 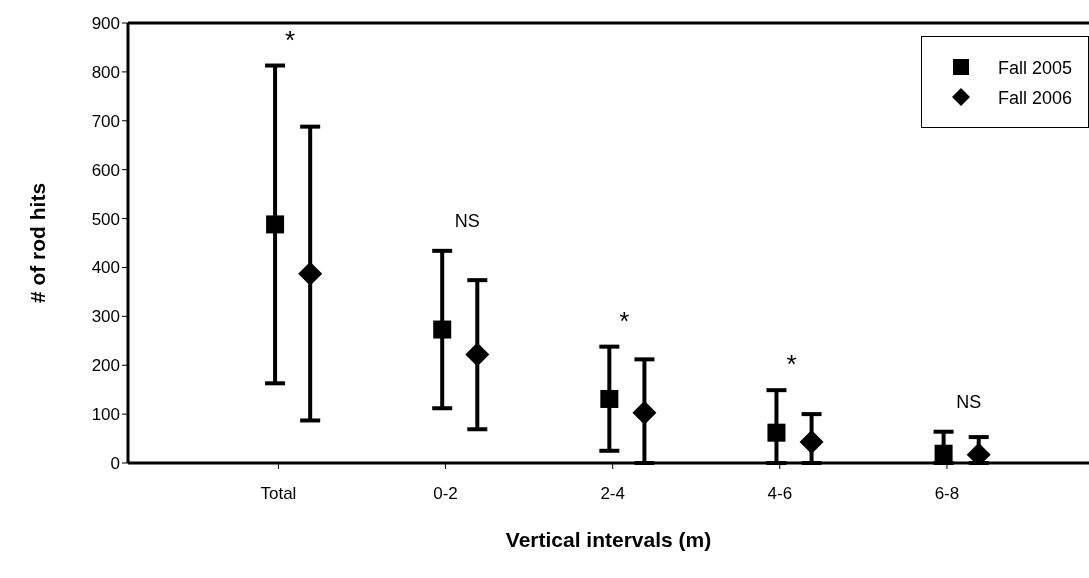 I want to click on y-tick-label: 700, so click(x=105, y=121).